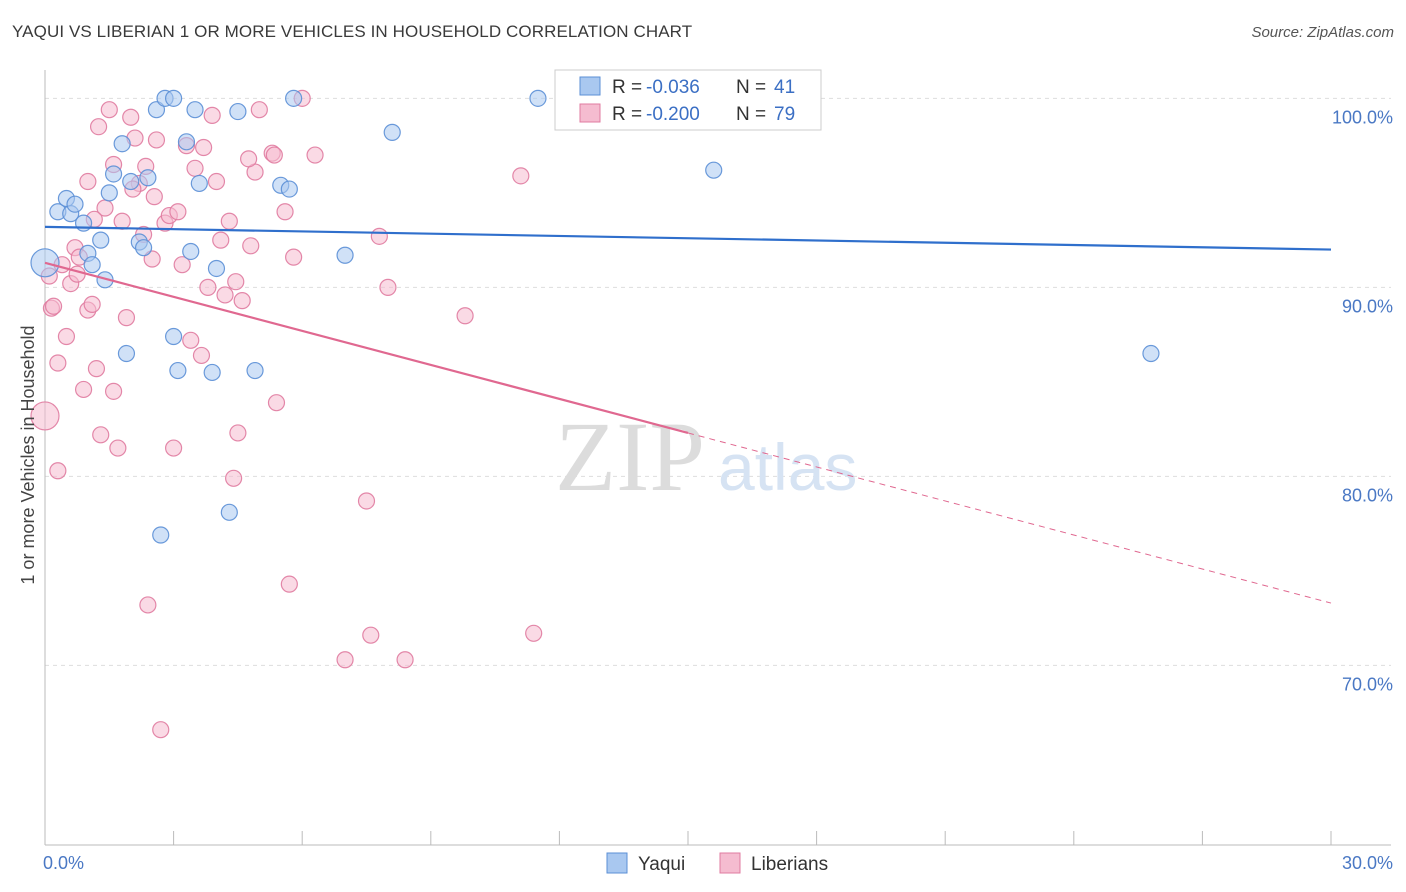 The height and width of the screenshot is (892, 1406). What do you see at coordinates (1009, 518) in the screenshot?
I see `liberians-trend-line-dashed` at bounding box center [1009, 518].